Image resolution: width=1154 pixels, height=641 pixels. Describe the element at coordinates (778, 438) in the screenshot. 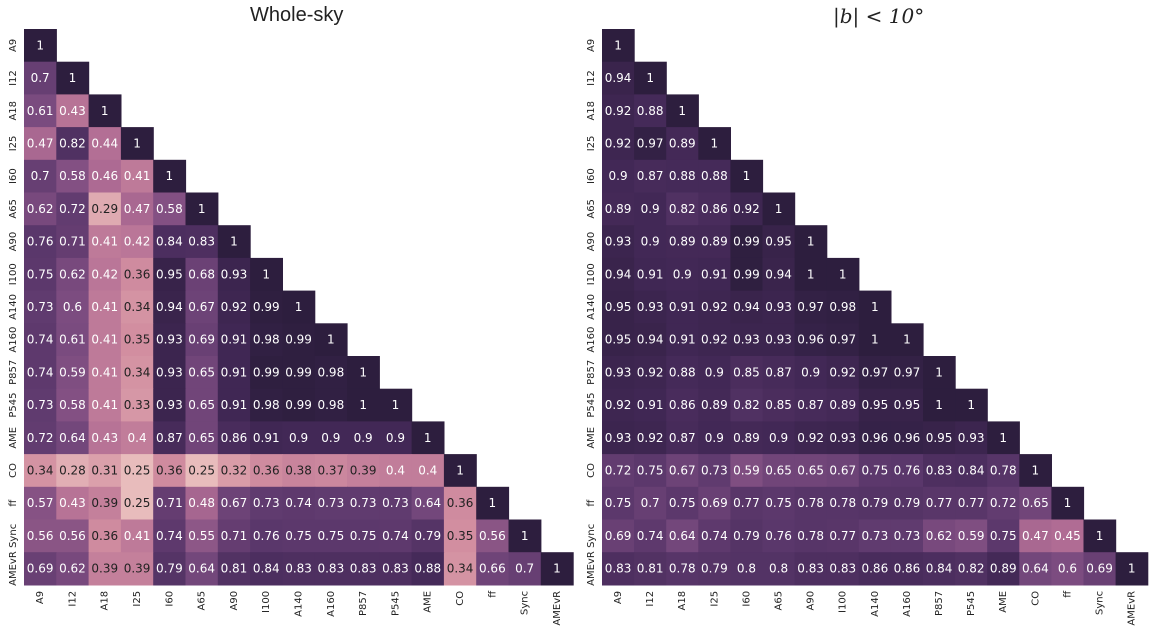

I see `heatmap-cell-label: 0.9` at that location.